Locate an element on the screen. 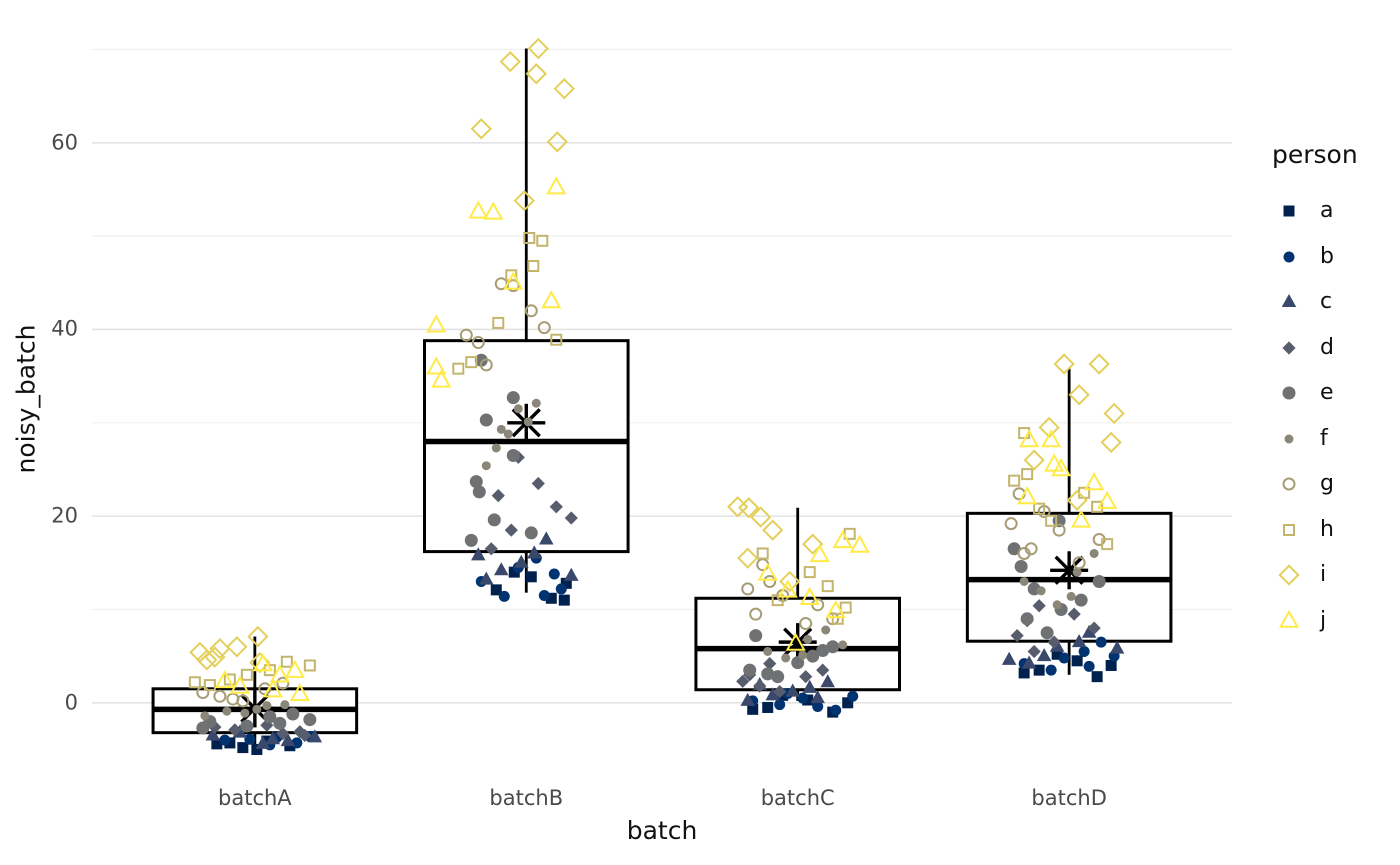 The height and width of the screenshot is (865, 1400). legend-item-f: f is located at coordinates (1302, 439).